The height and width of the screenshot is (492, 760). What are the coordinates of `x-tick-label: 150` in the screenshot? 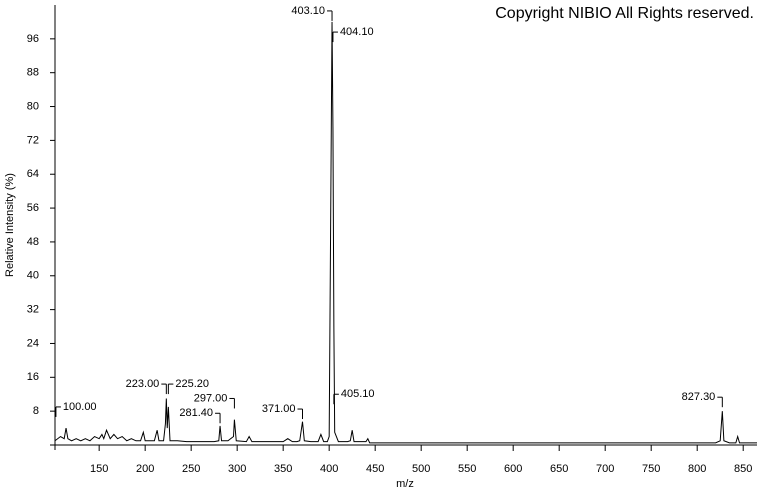 It's located at (99, 469).